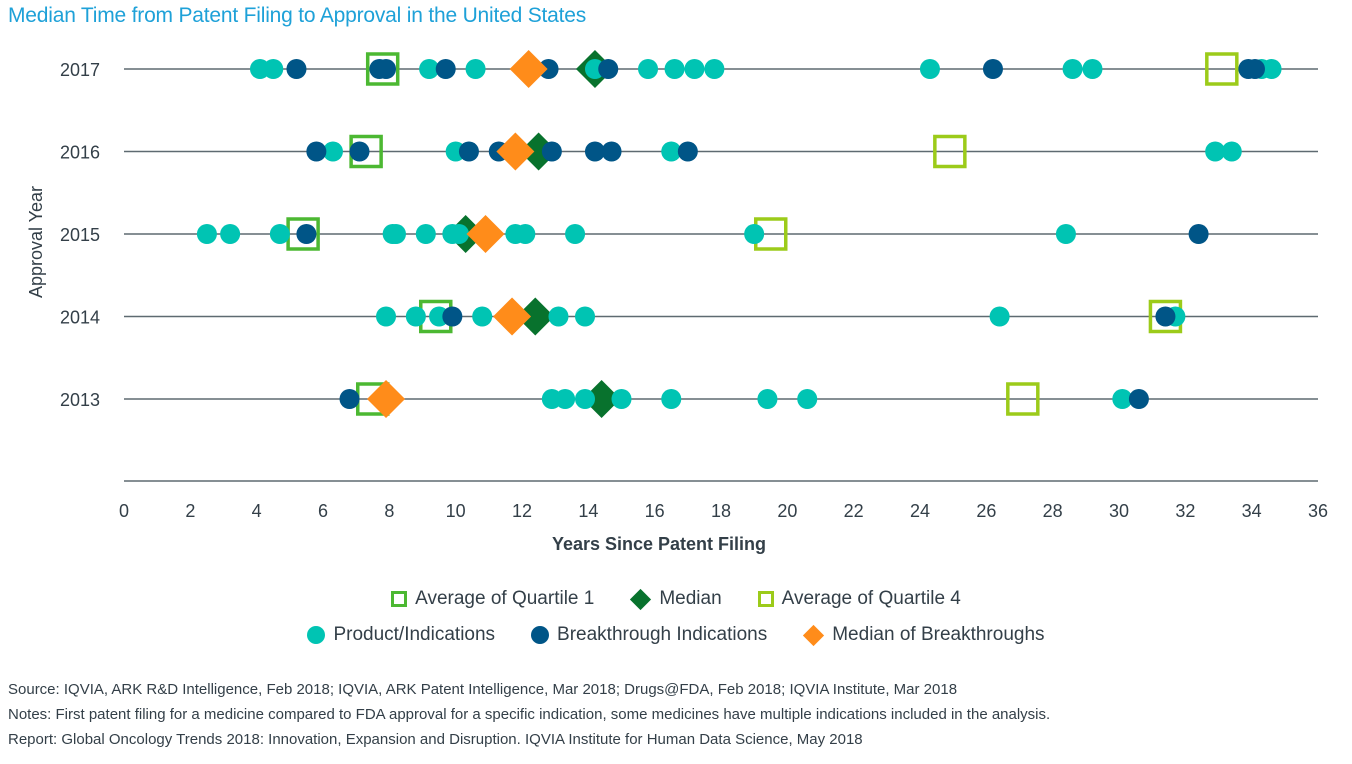  I want to click on legend-label: Breakthrough Indications, so click(662, 634).